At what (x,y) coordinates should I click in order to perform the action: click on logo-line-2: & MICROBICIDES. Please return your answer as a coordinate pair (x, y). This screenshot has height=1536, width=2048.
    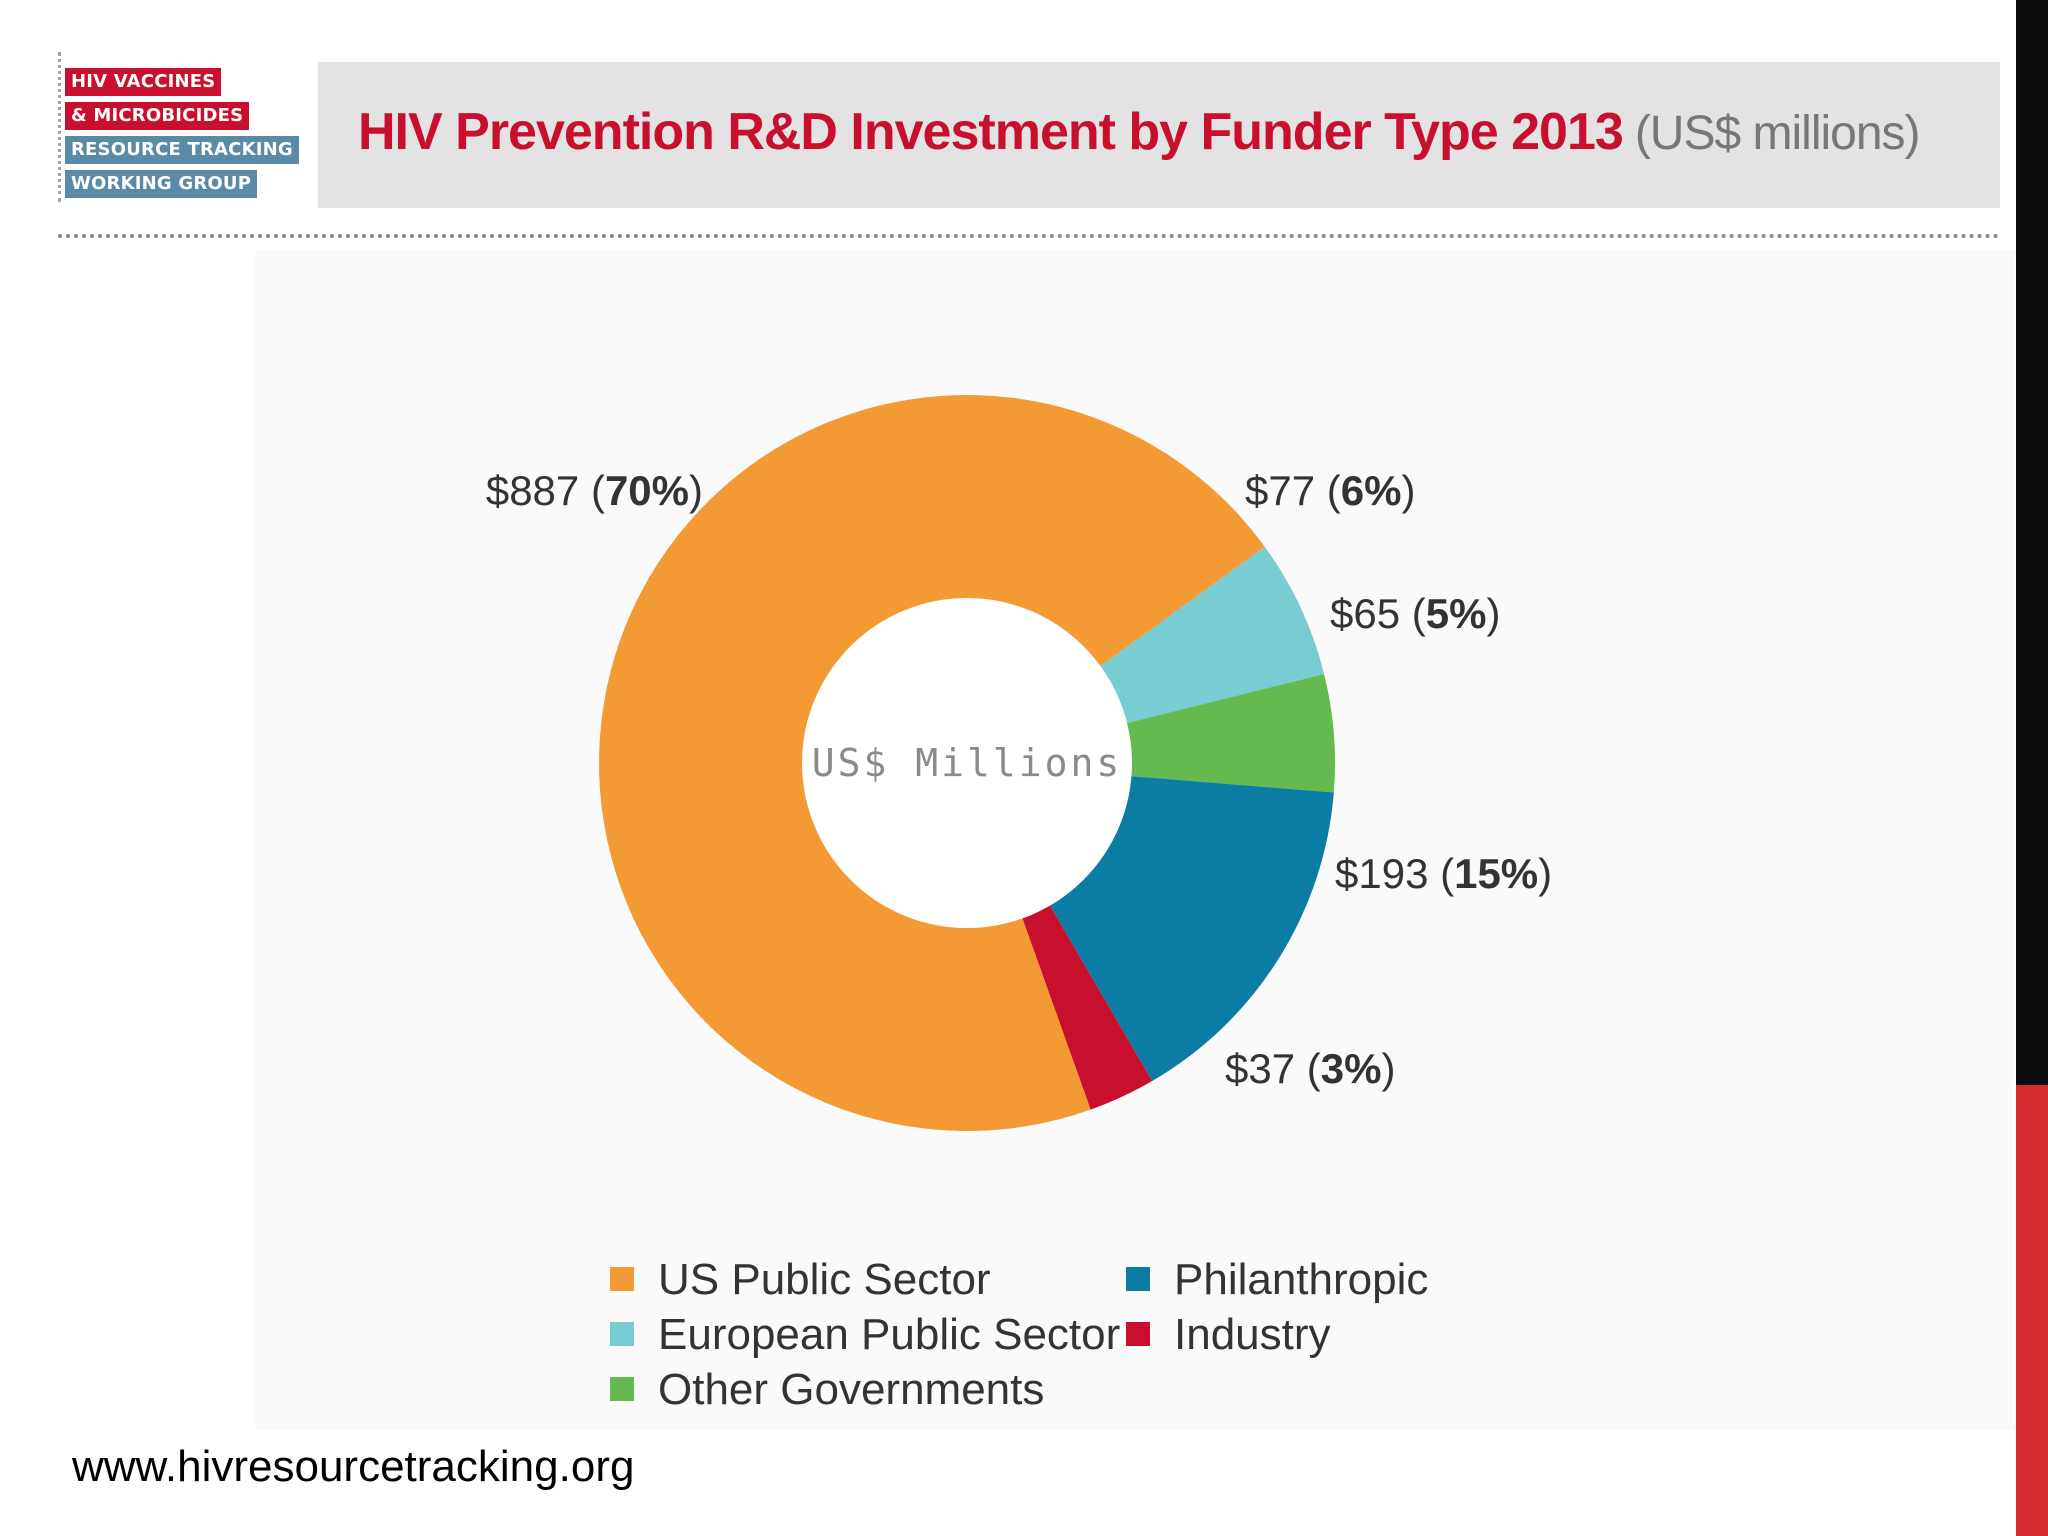
    Looking at the image, I should click on (157, 116).